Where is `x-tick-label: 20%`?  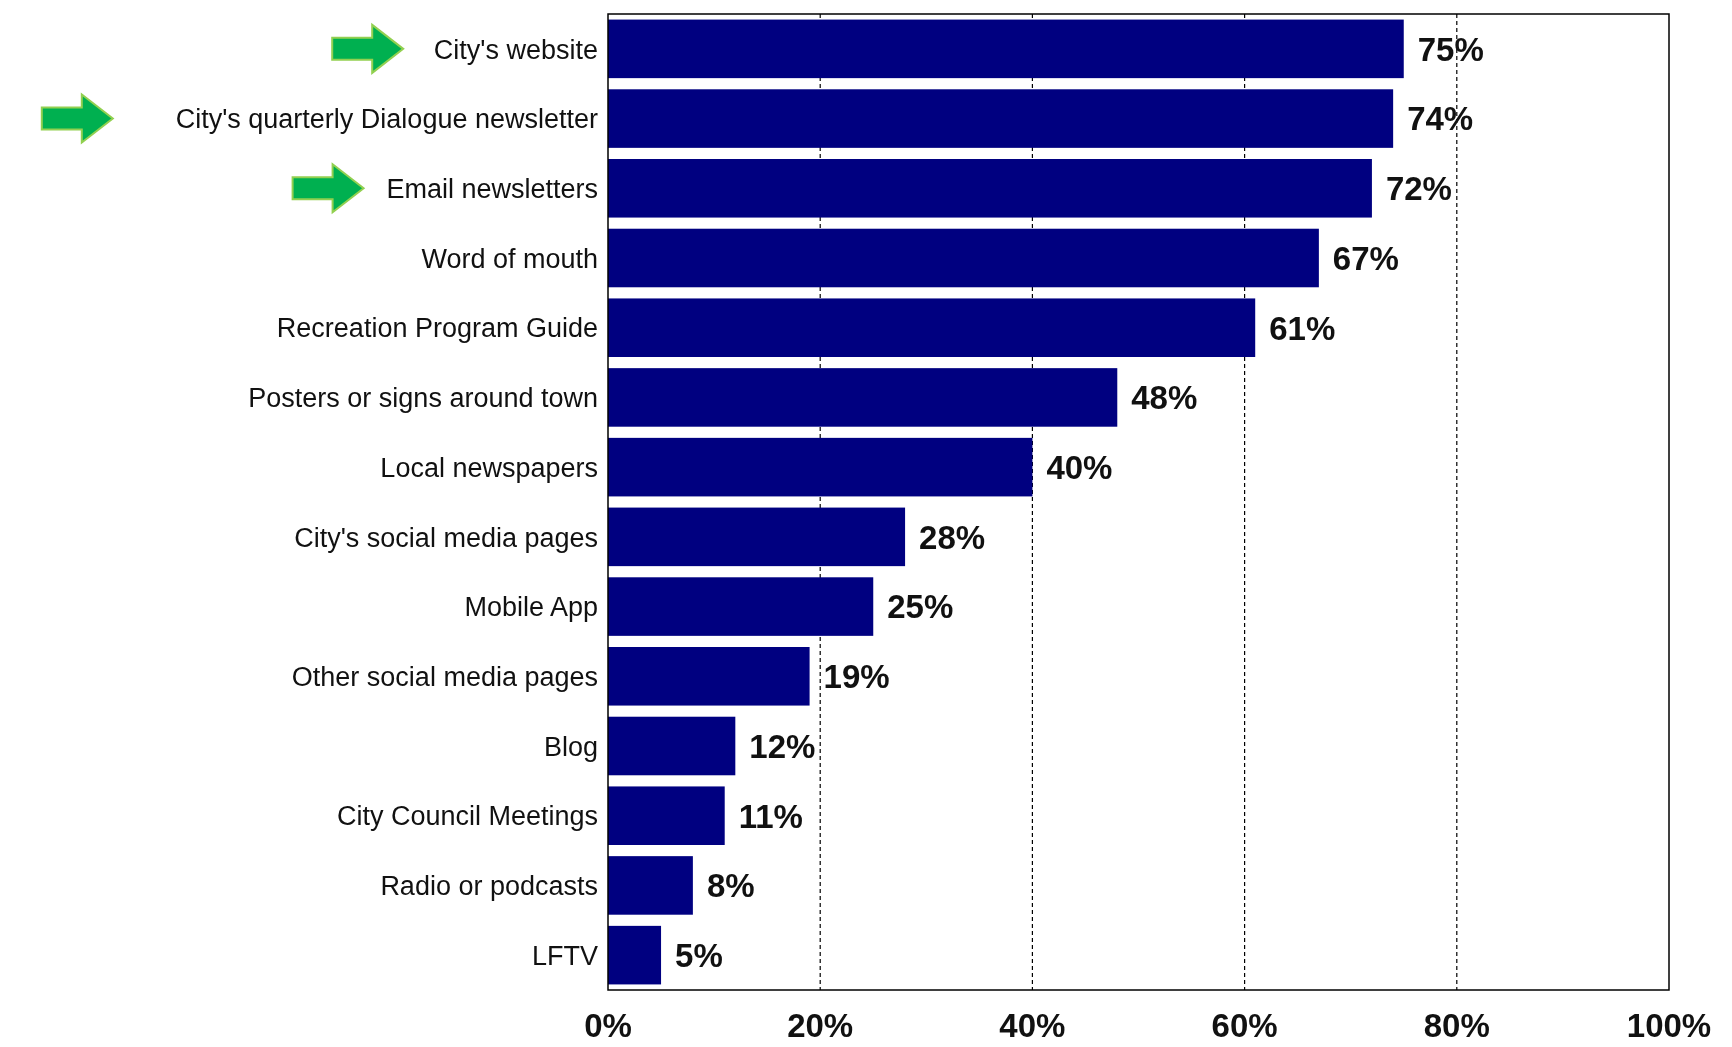
x-tick-label: 20% is located at coordinates (820, 1025).